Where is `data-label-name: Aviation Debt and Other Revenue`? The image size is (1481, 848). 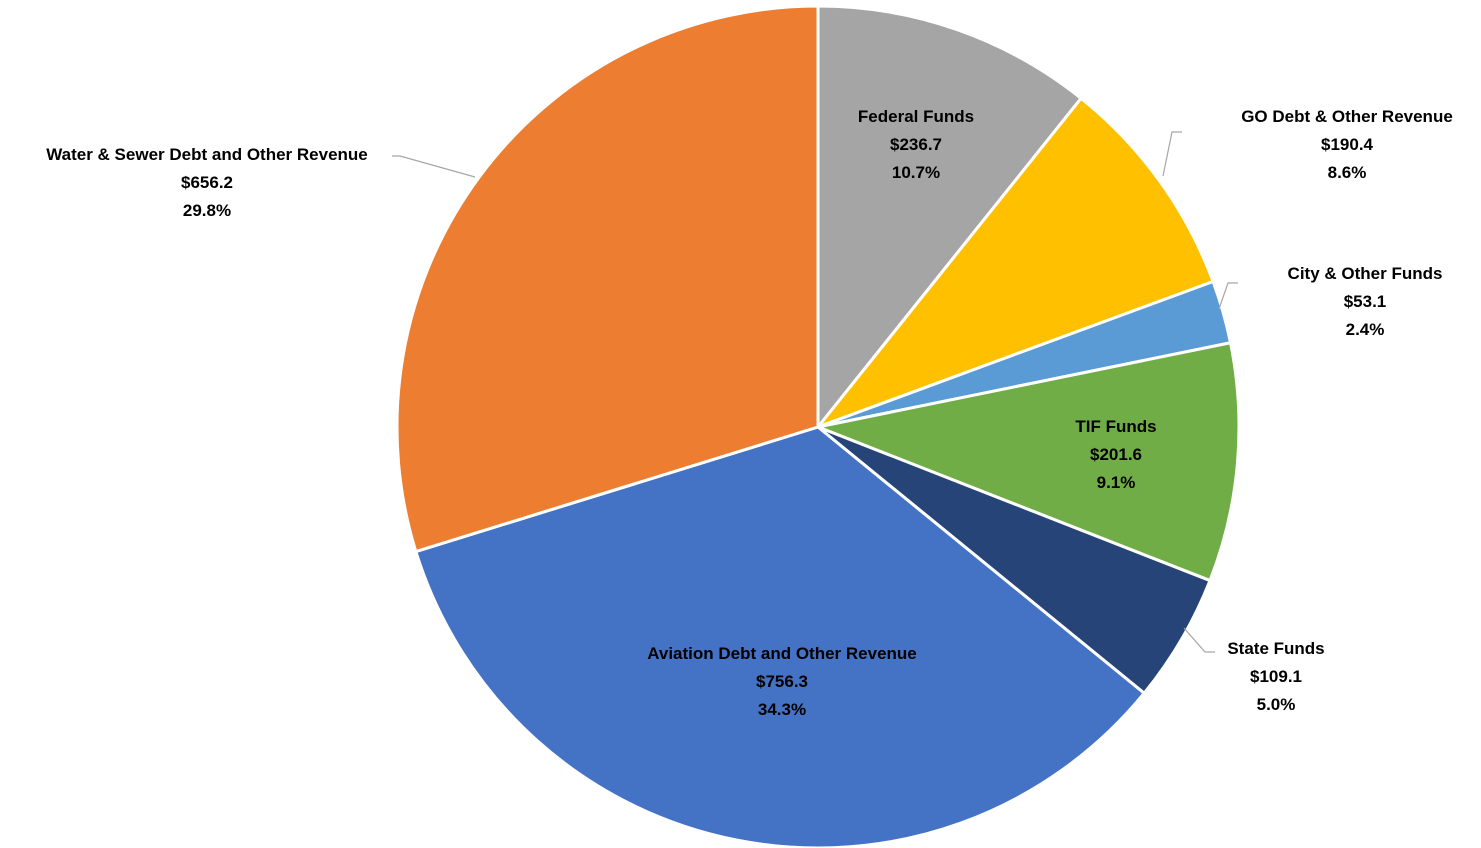 data-label-name: Aviation Debt and Other Revenue is located at coordinates (782, 653).